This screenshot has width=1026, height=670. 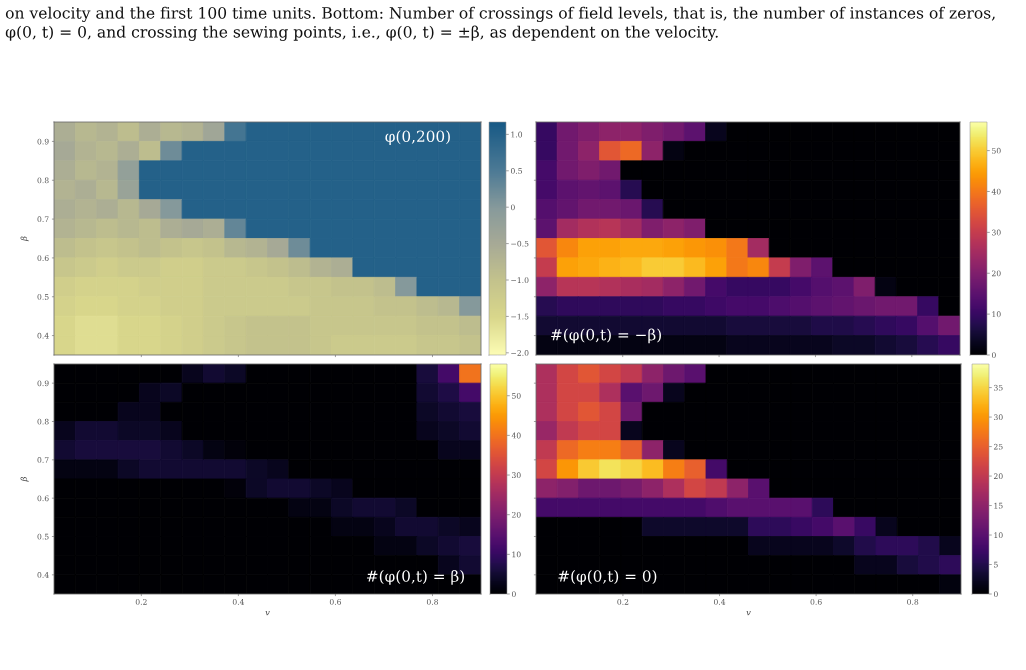 I want to click on text: φ(0,200), so click(x=417, y=137).